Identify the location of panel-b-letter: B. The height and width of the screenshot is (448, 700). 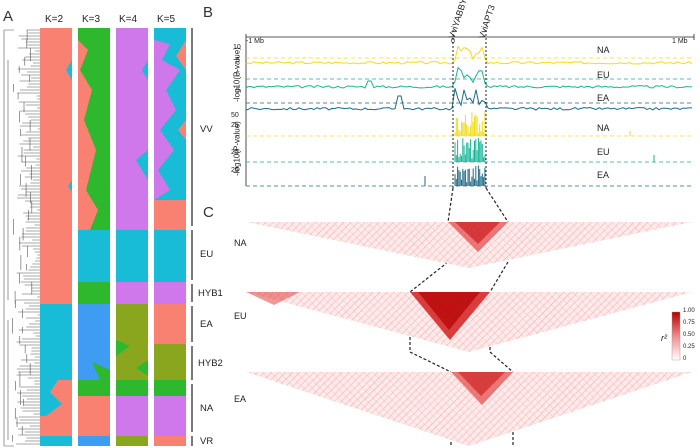
(208, 12).